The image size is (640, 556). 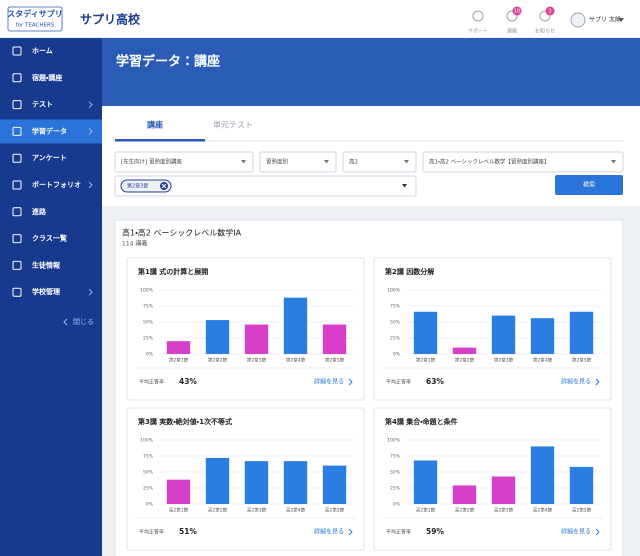 What do you see at coordinates (182, 233) in the screenshot?
I see `course-title: 高1・高2 ベーシックレベル数学IA` at bounding box center [182, 233].